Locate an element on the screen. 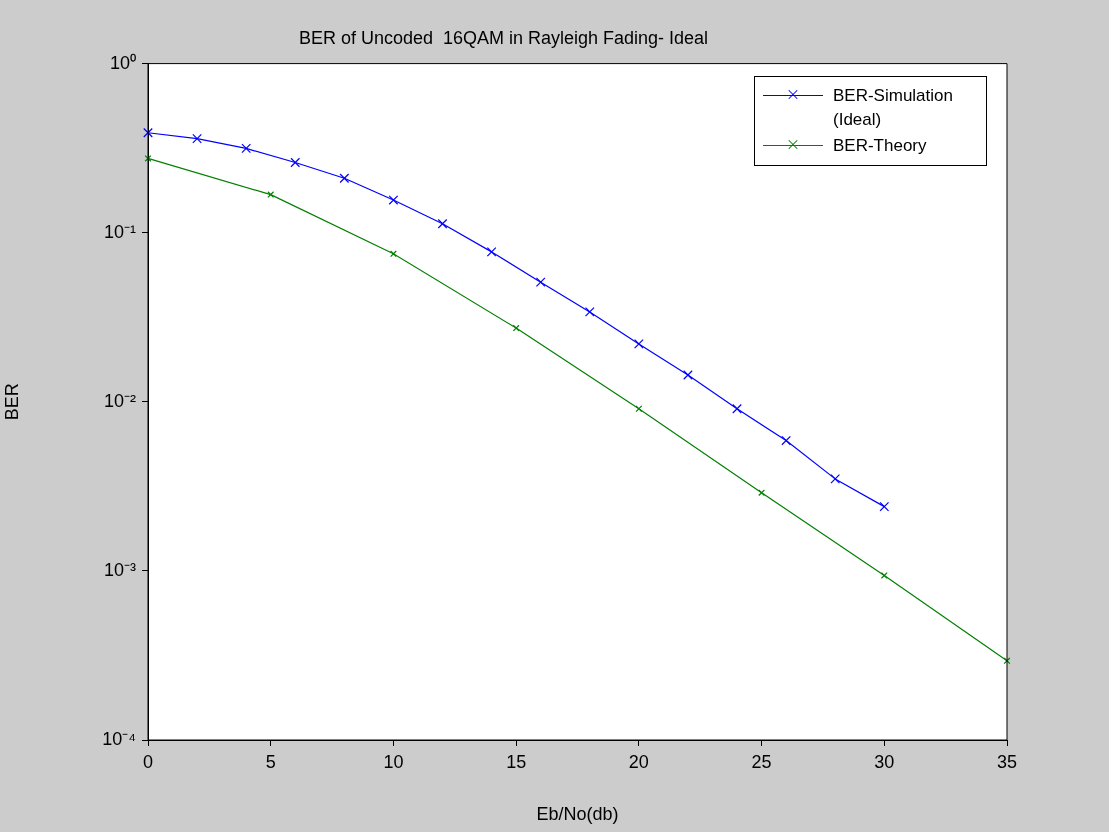  x-tick-label: 10 is located at coordinates (393, 761).